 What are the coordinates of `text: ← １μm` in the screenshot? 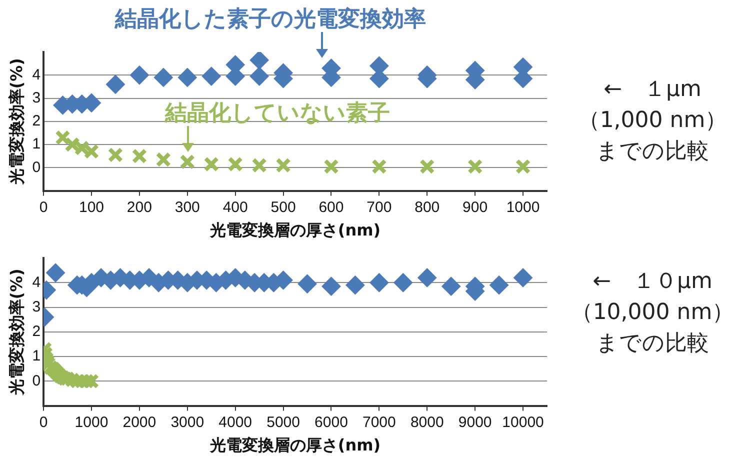 It's located at (652, 90).